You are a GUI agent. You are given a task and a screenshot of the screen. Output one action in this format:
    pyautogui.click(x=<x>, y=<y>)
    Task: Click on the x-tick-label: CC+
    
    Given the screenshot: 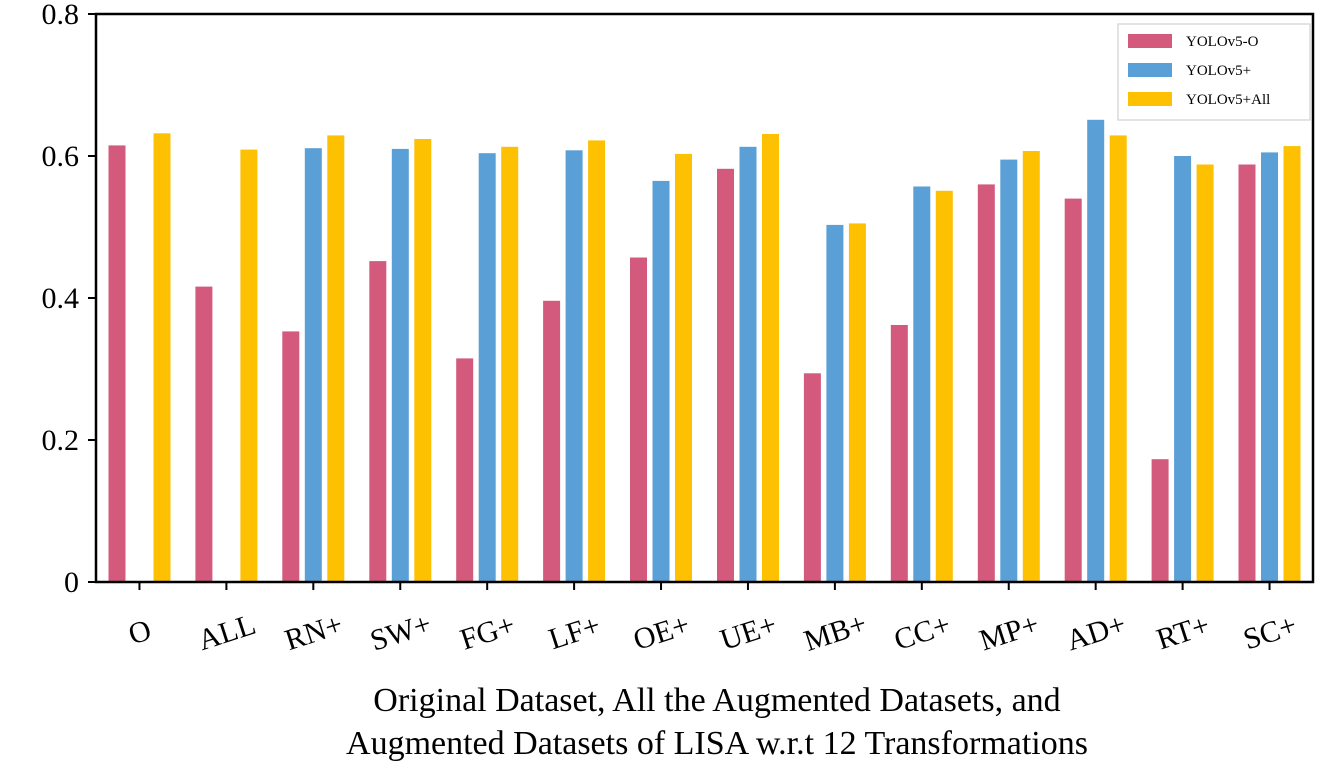 What is the action you would take?
    pyautogui.click(x=922, y=632)
    